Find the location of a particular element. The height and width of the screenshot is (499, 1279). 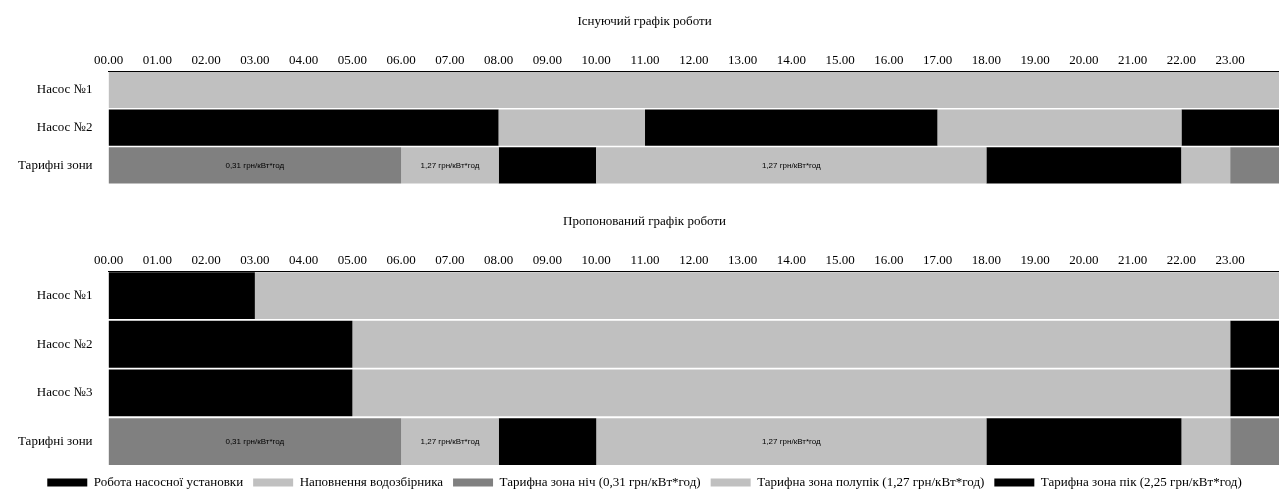

legend-label: Тарифна зона полупік (1,27 грн/кВт*год) is located at coordinates (871, 481).